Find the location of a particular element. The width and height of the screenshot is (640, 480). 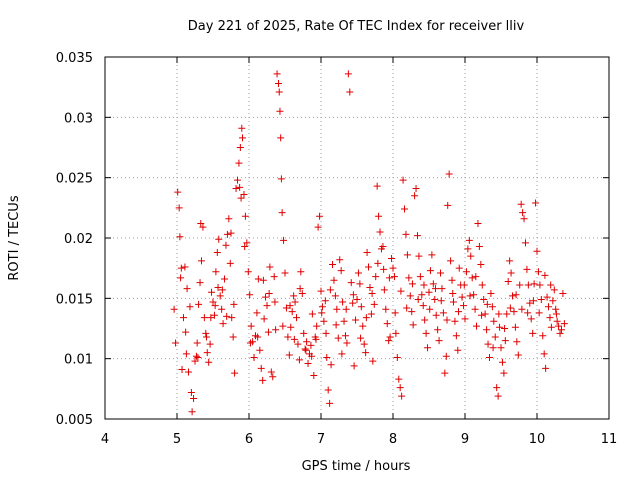

y-tick-label: 0.035 is located at coordinates (74, 58).